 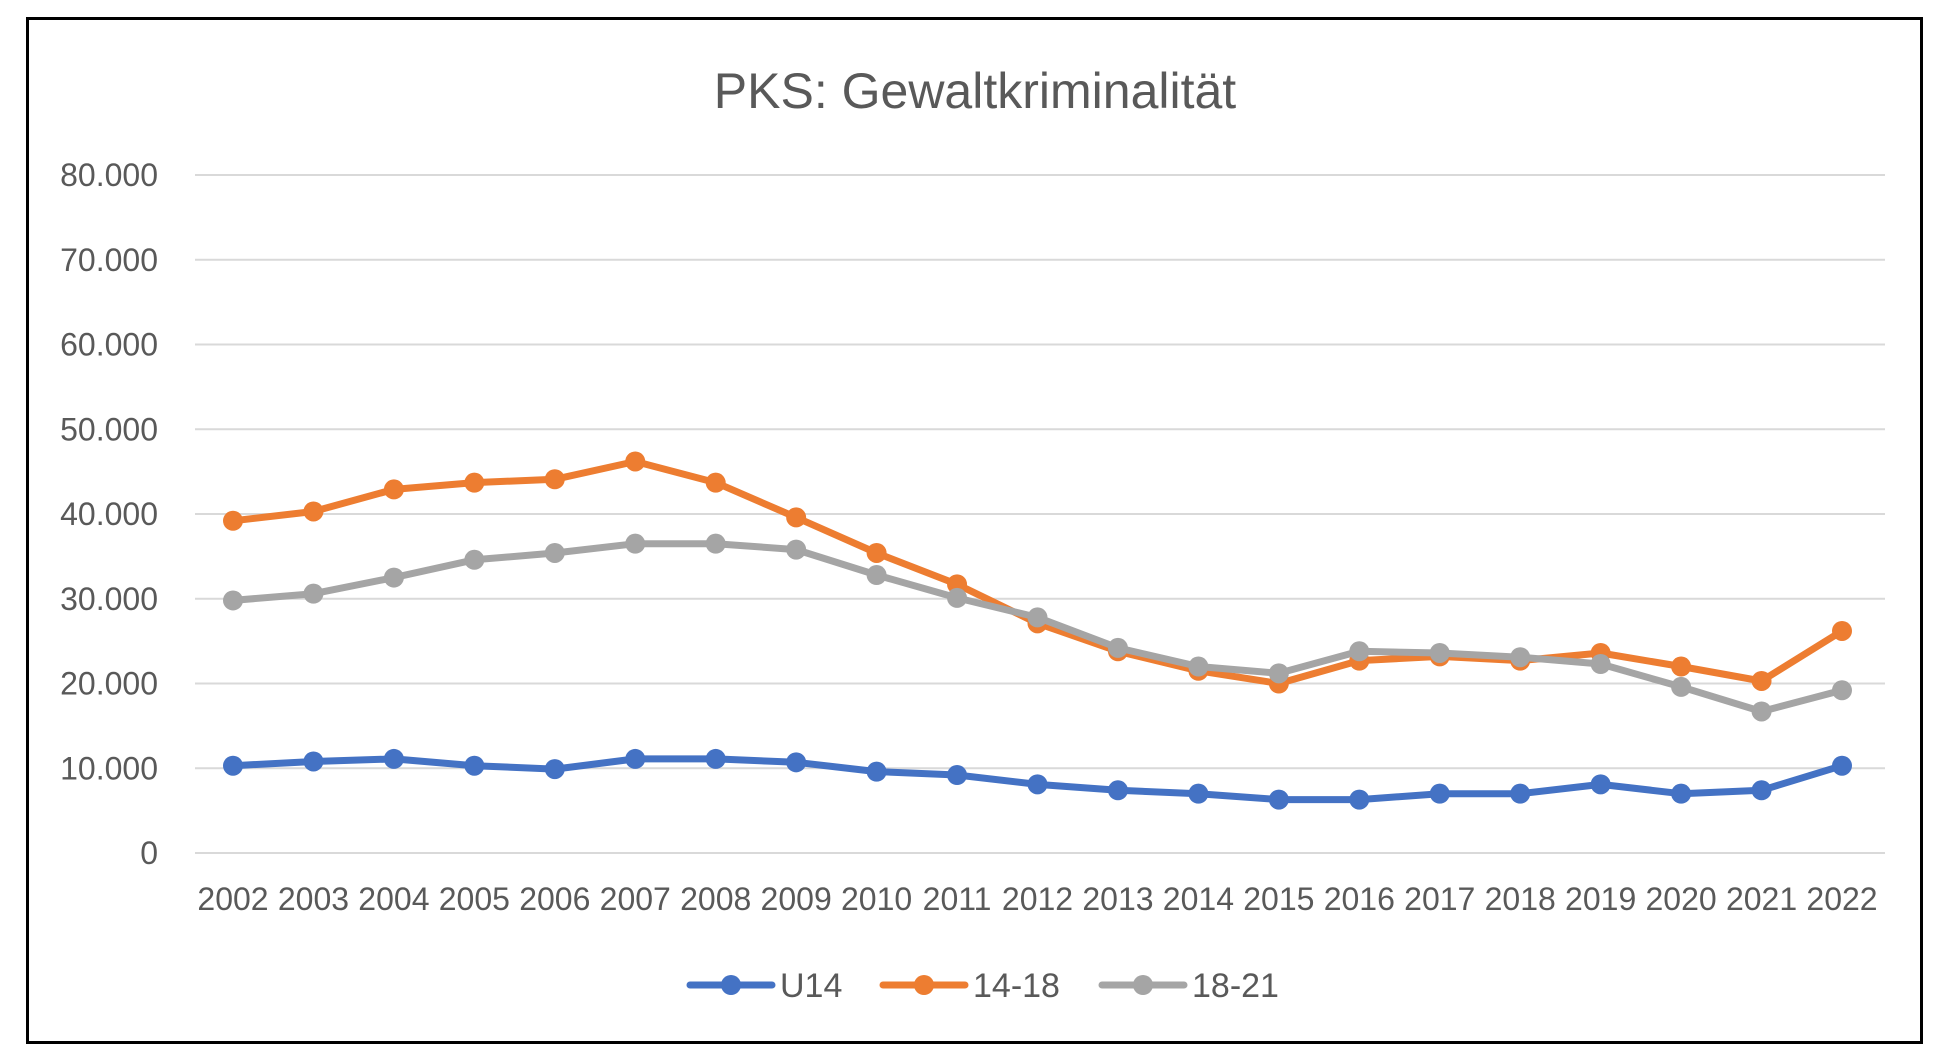 I want to click on series-U14, so click(x=1037, y=779).